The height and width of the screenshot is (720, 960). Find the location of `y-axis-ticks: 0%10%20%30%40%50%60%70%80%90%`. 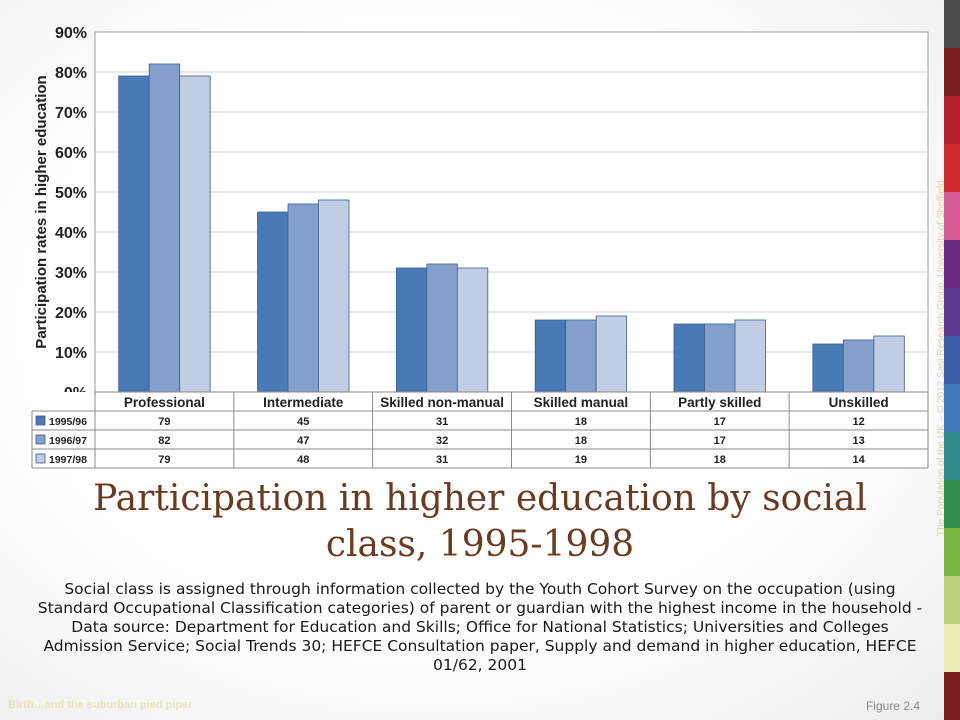

y-axis-ticks: 0%10%20%30%40%50%60%70%80%90% is located at coordinates (71, 213).